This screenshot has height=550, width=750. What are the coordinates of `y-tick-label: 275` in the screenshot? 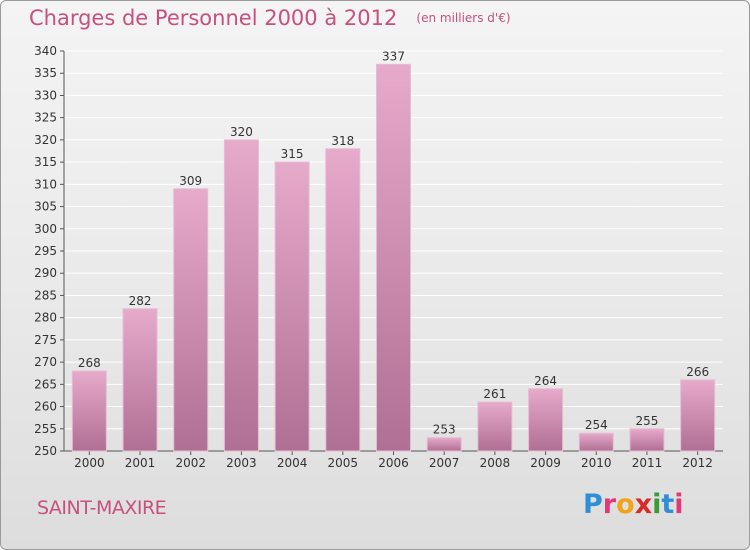 It's located at (45, 340).